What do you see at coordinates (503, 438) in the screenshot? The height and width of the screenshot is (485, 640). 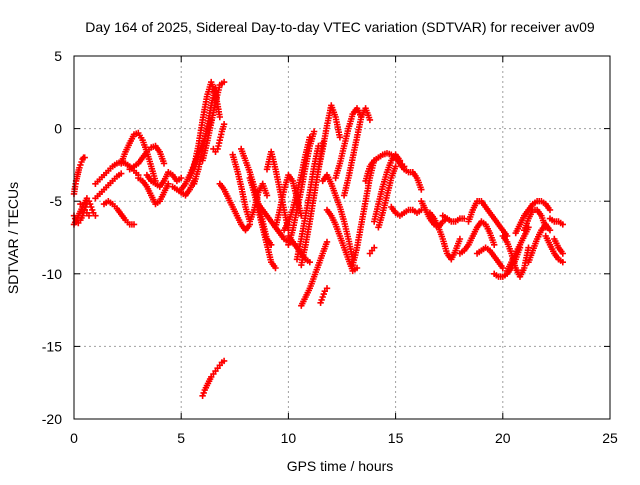 I see `x-tick-label: 20` at bounding box center [503, 438].